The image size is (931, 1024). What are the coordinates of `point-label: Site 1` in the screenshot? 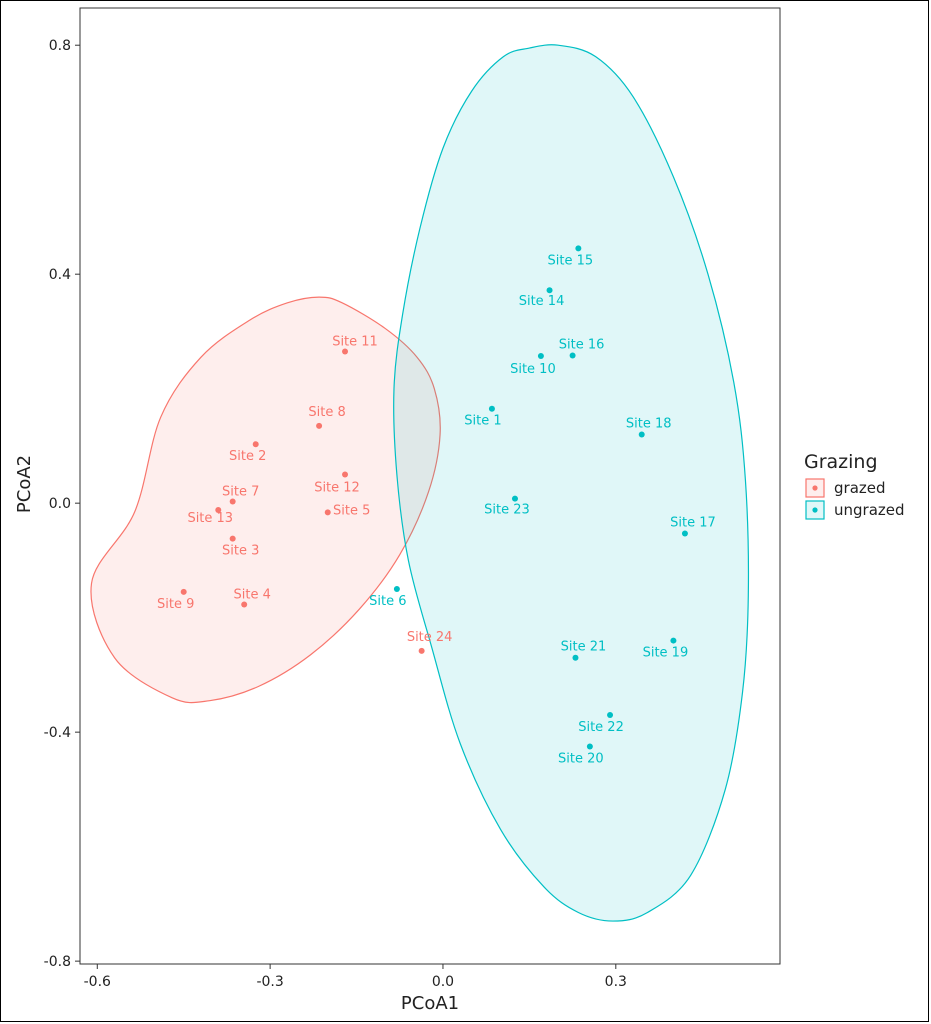 It's located at (482, 421).